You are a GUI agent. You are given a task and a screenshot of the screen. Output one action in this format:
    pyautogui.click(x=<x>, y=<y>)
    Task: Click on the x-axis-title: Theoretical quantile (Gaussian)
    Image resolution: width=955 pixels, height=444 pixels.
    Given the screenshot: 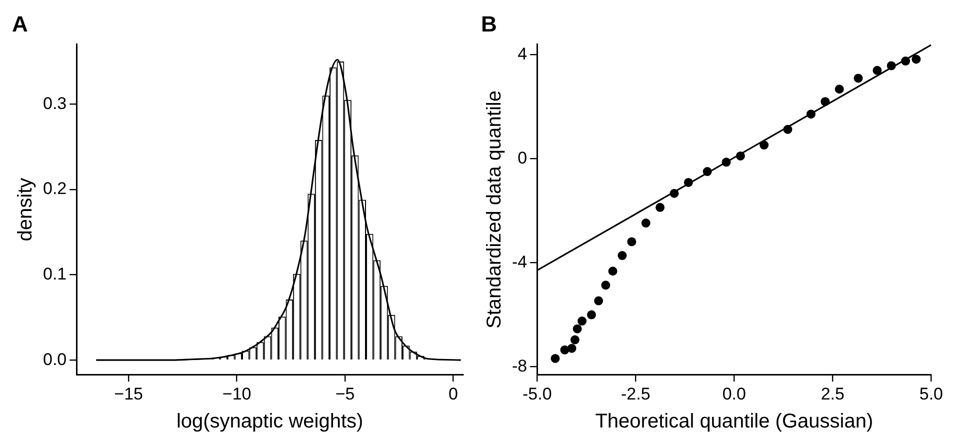 What is the action you would take?
    pyautogui.click(x=734, y=421)
    